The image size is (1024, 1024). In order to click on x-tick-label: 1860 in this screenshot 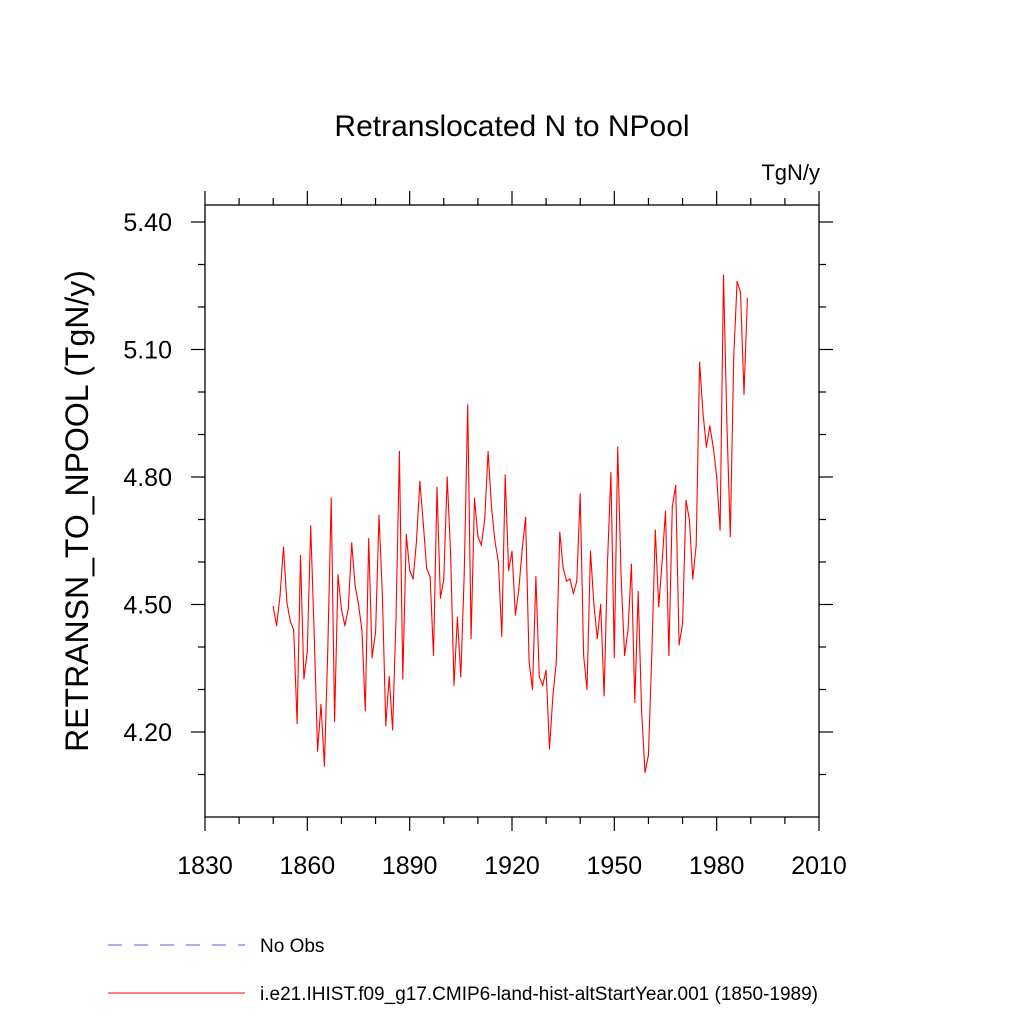, I will do `click(308, 866)`.